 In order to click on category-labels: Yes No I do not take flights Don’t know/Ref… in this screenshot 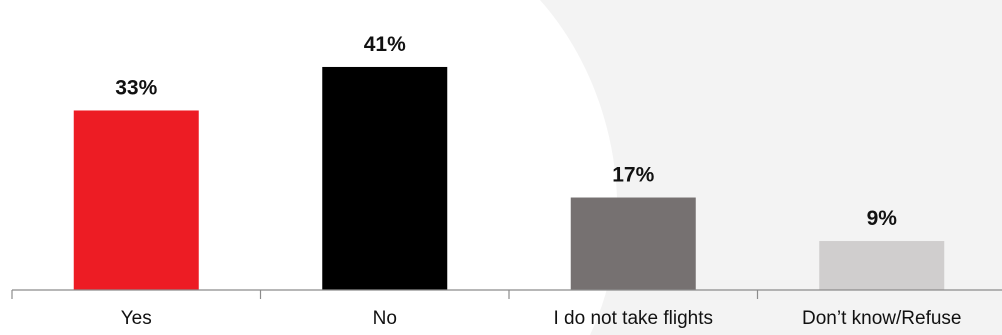, I will do `click(541, 318)`.